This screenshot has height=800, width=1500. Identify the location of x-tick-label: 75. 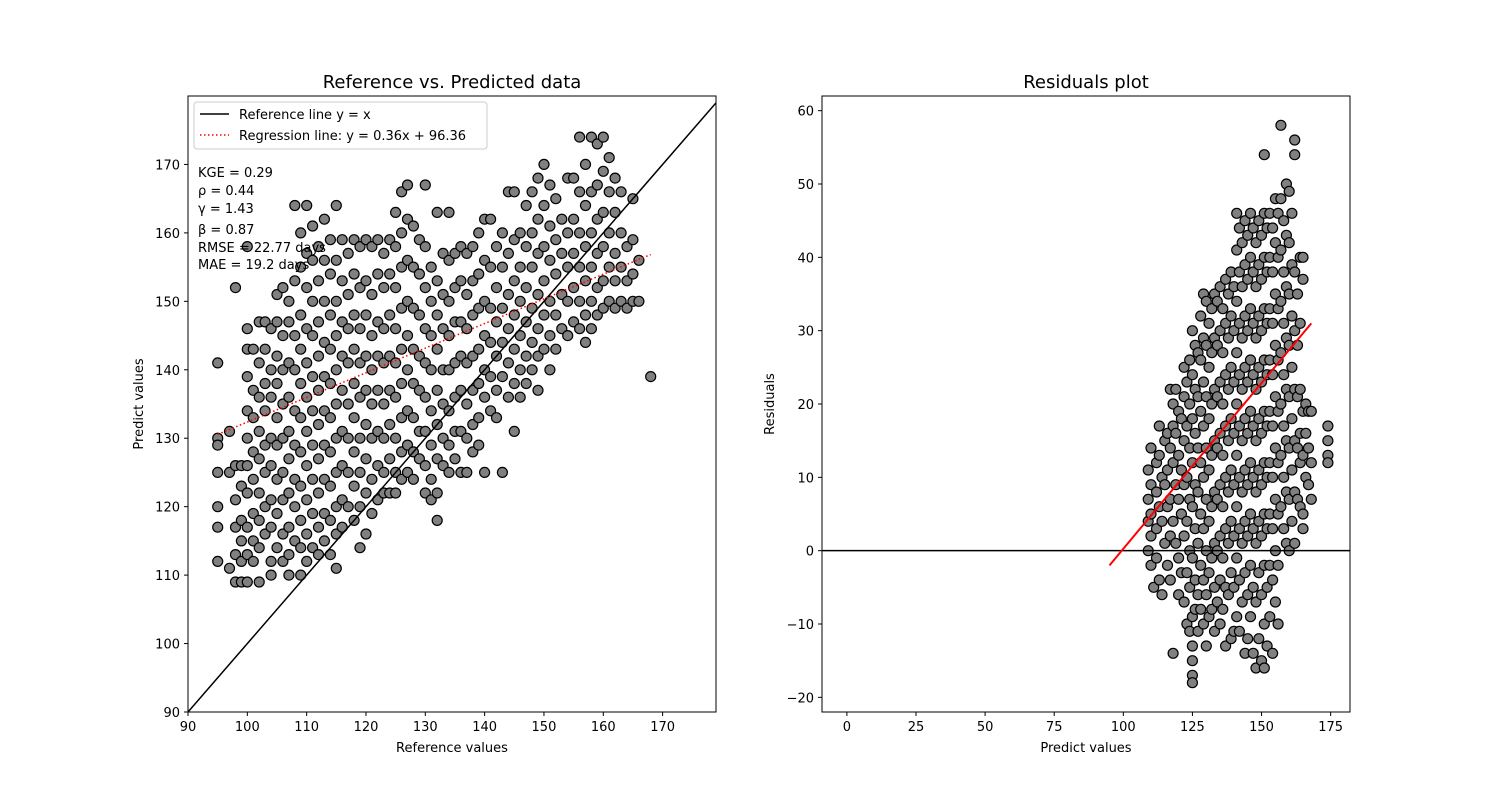
(1054, 727).